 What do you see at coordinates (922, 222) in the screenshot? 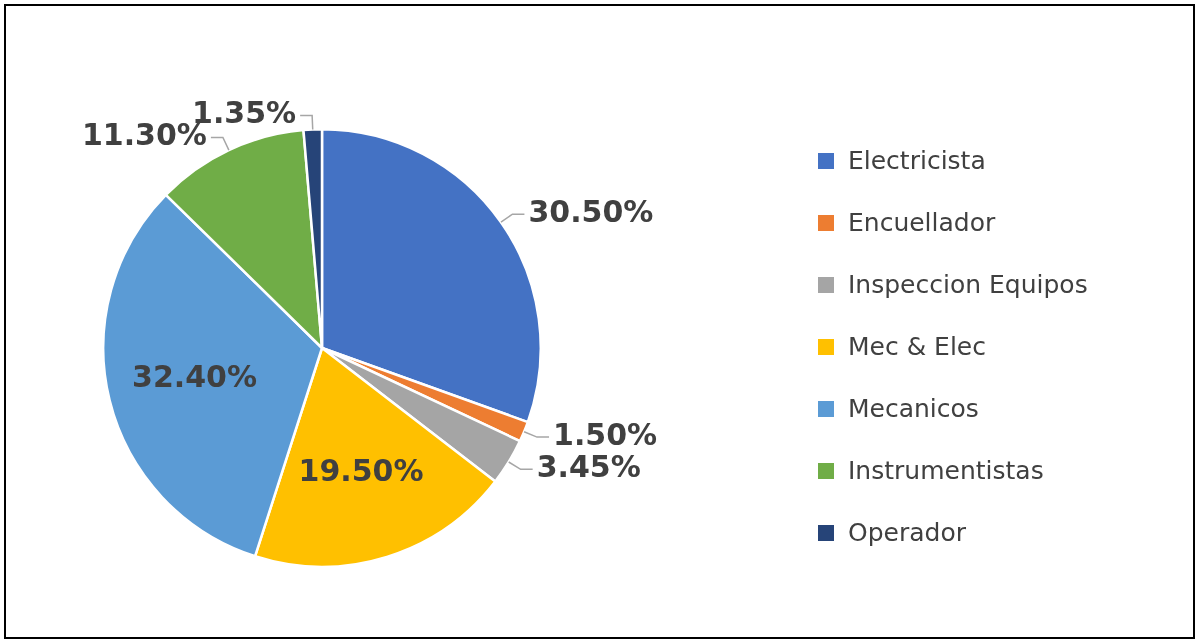
I see `legend-label: Encuellador` at bounding box center [922, 222].